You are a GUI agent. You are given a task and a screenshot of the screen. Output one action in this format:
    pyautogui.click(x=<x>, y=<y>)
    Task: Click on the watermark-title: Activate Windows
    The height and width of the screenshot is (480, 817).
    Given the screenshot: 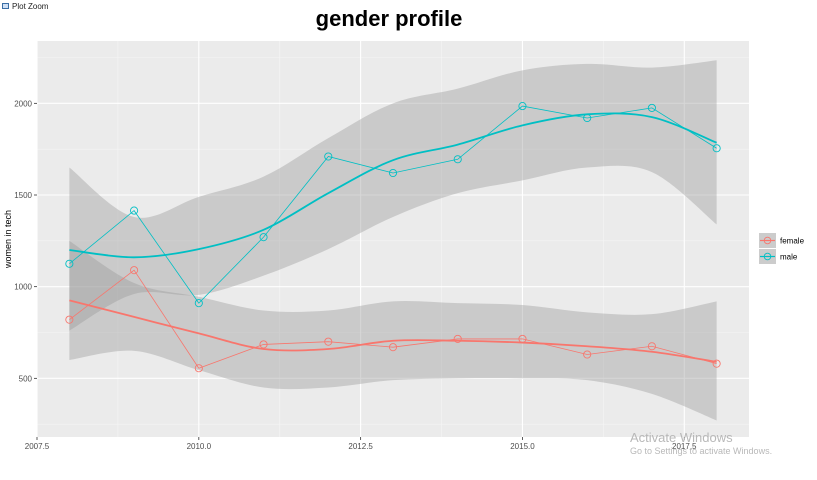 What is the action you would take?
    pyautogui.click(x=681, y=437)
    